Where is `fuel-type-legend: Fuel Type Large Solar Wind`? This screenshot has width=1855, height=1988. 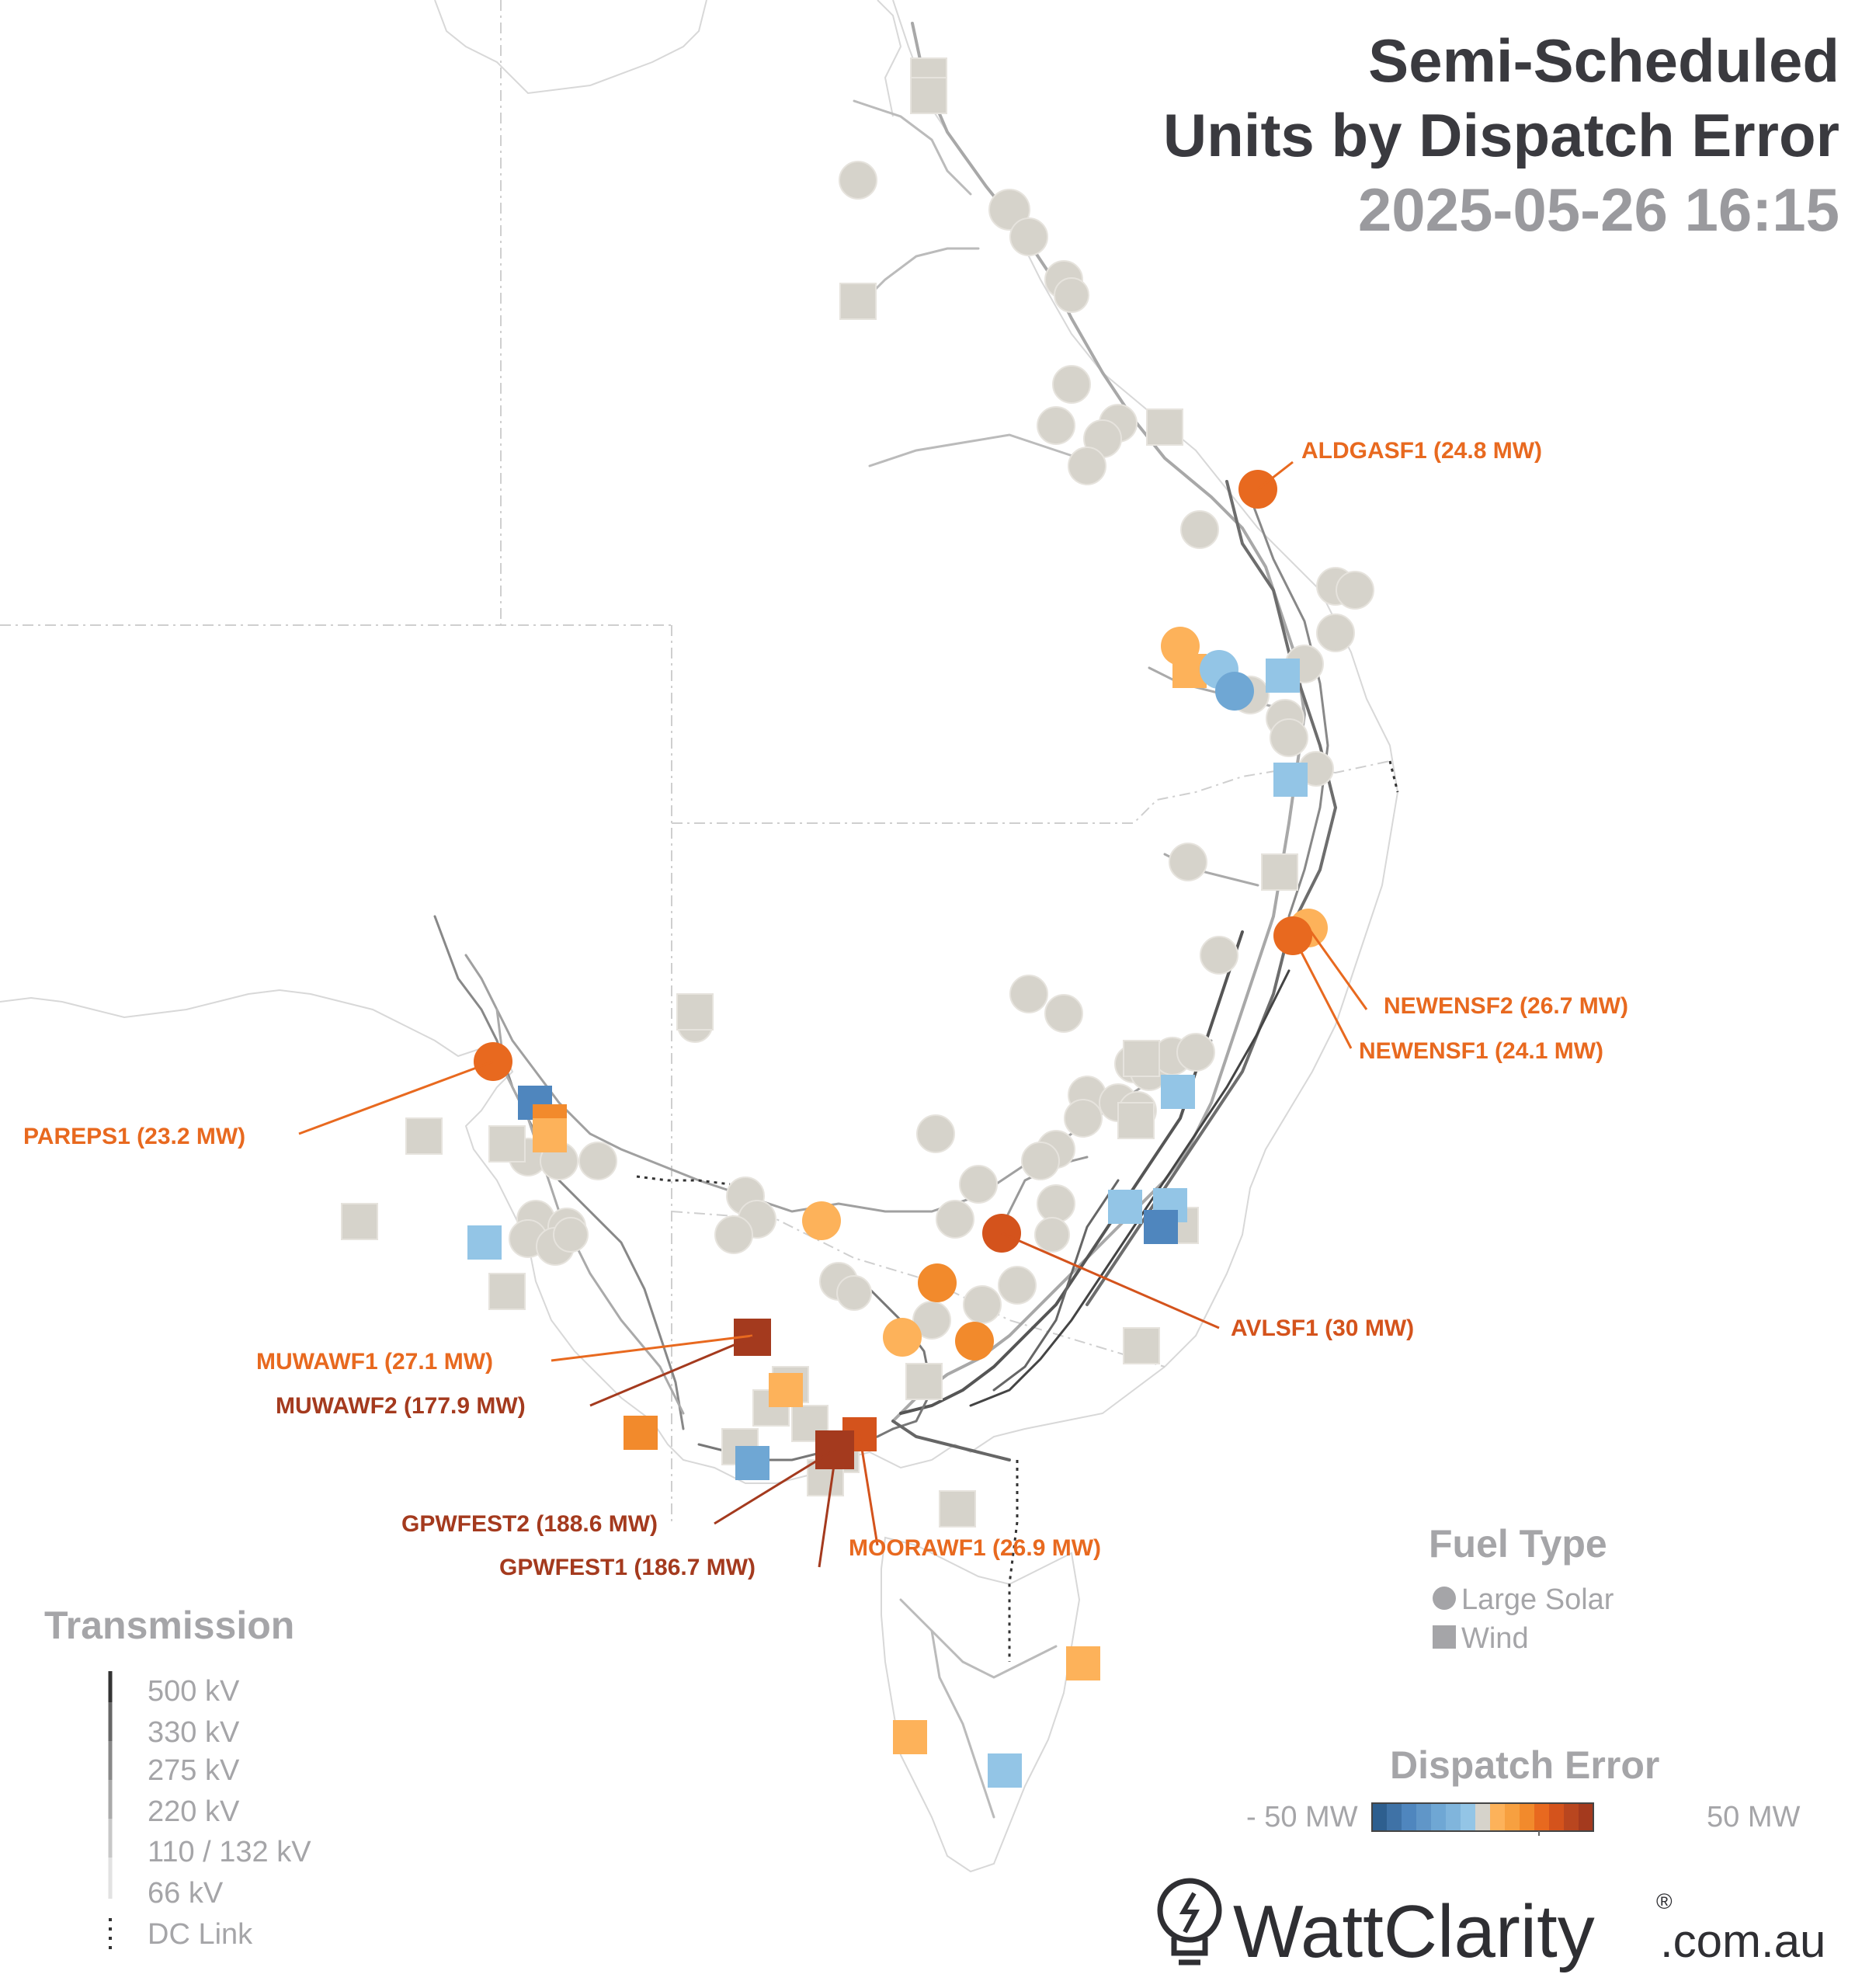
fuel-type-legend: Fuel Type Large Solar Wind is located at coordinates (1521, 1589).